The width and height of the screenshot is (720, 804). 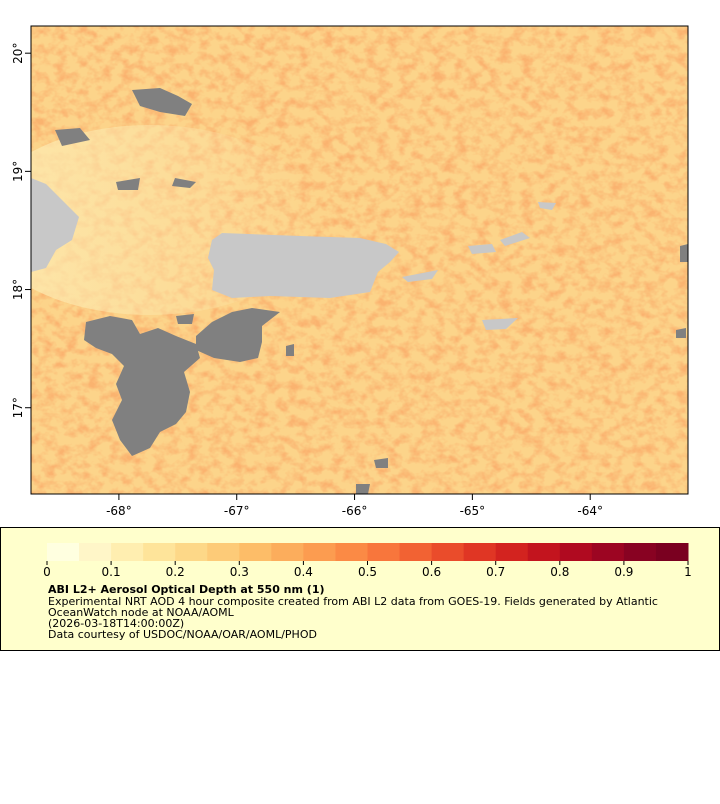 I want to click on y-tick-label: 20°, so click(x=18, y=53).